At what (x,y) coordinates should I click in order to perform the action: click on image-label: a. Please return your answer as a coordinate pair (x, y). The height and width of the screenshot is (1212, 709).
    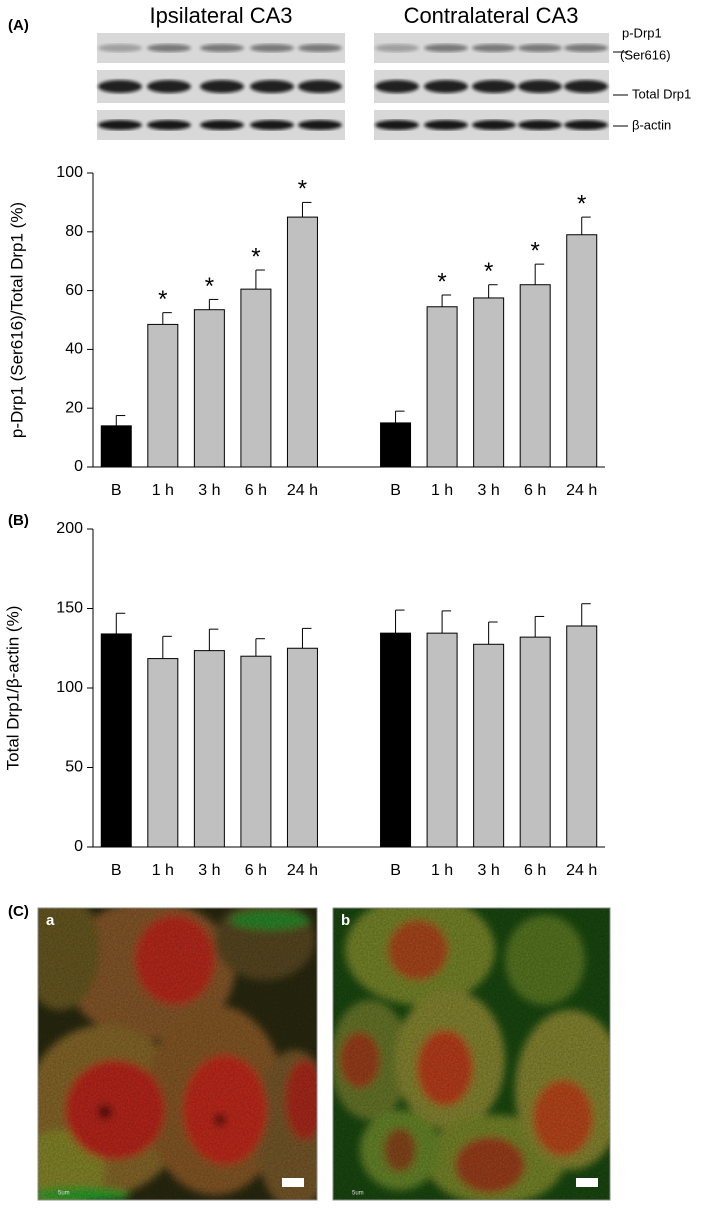
    Looking at the image, I should click on (50, 920).